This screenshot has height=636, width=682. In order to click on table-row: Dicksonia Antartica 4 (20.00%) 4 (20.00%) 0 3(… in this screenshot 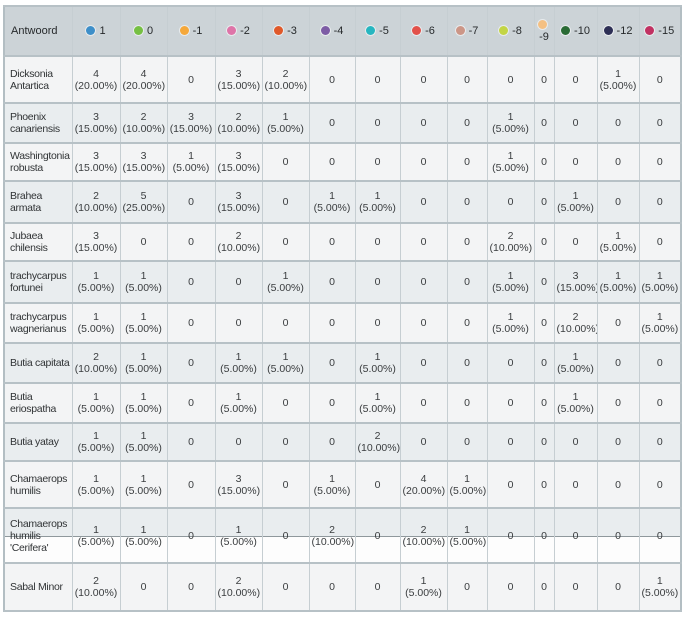, I will do `click(342, 79)`.